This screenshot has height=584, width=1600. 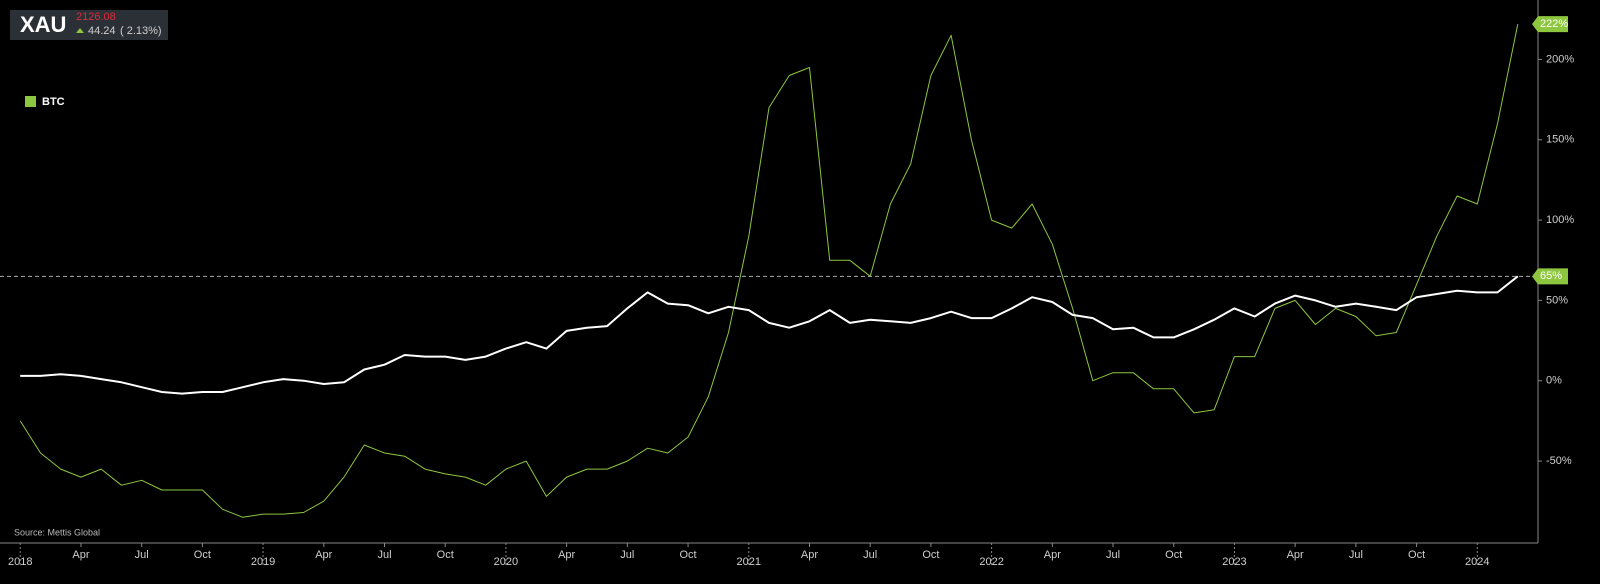 What do you see at coordinates (1554, 381) in the screenshot?
I see `y-tick-label: 0%` at bounding box center [1554, 381].